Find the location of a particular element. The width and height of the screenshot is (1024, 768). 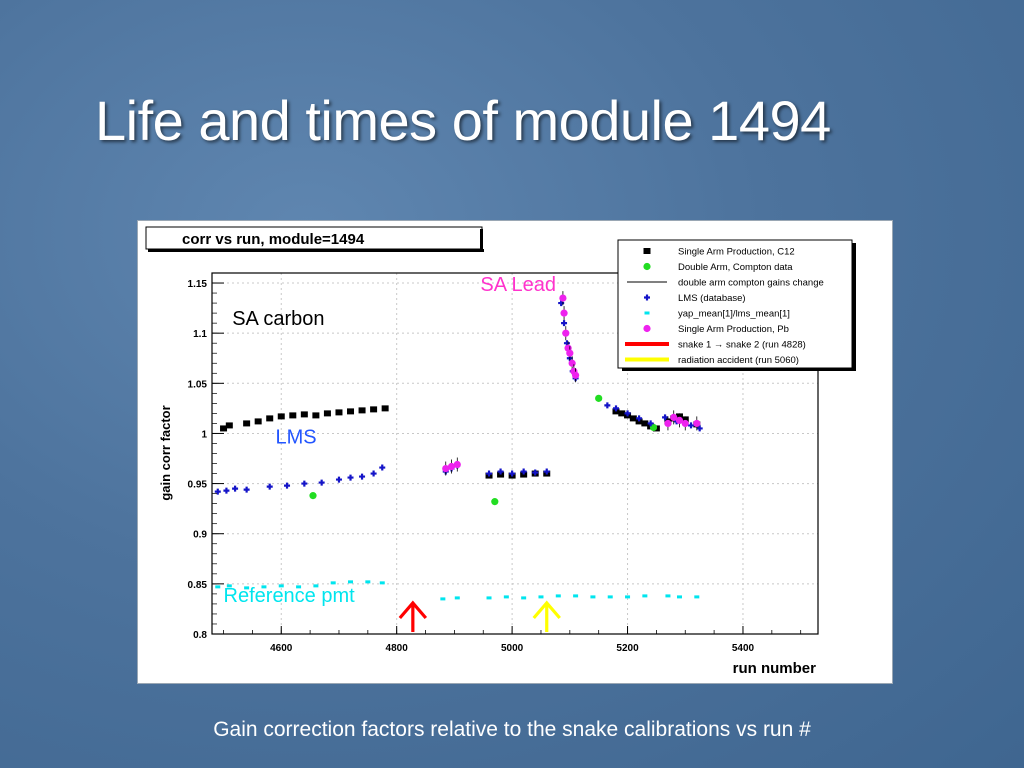

annotation-1: SA Lead is located at coordinates (518, 285).